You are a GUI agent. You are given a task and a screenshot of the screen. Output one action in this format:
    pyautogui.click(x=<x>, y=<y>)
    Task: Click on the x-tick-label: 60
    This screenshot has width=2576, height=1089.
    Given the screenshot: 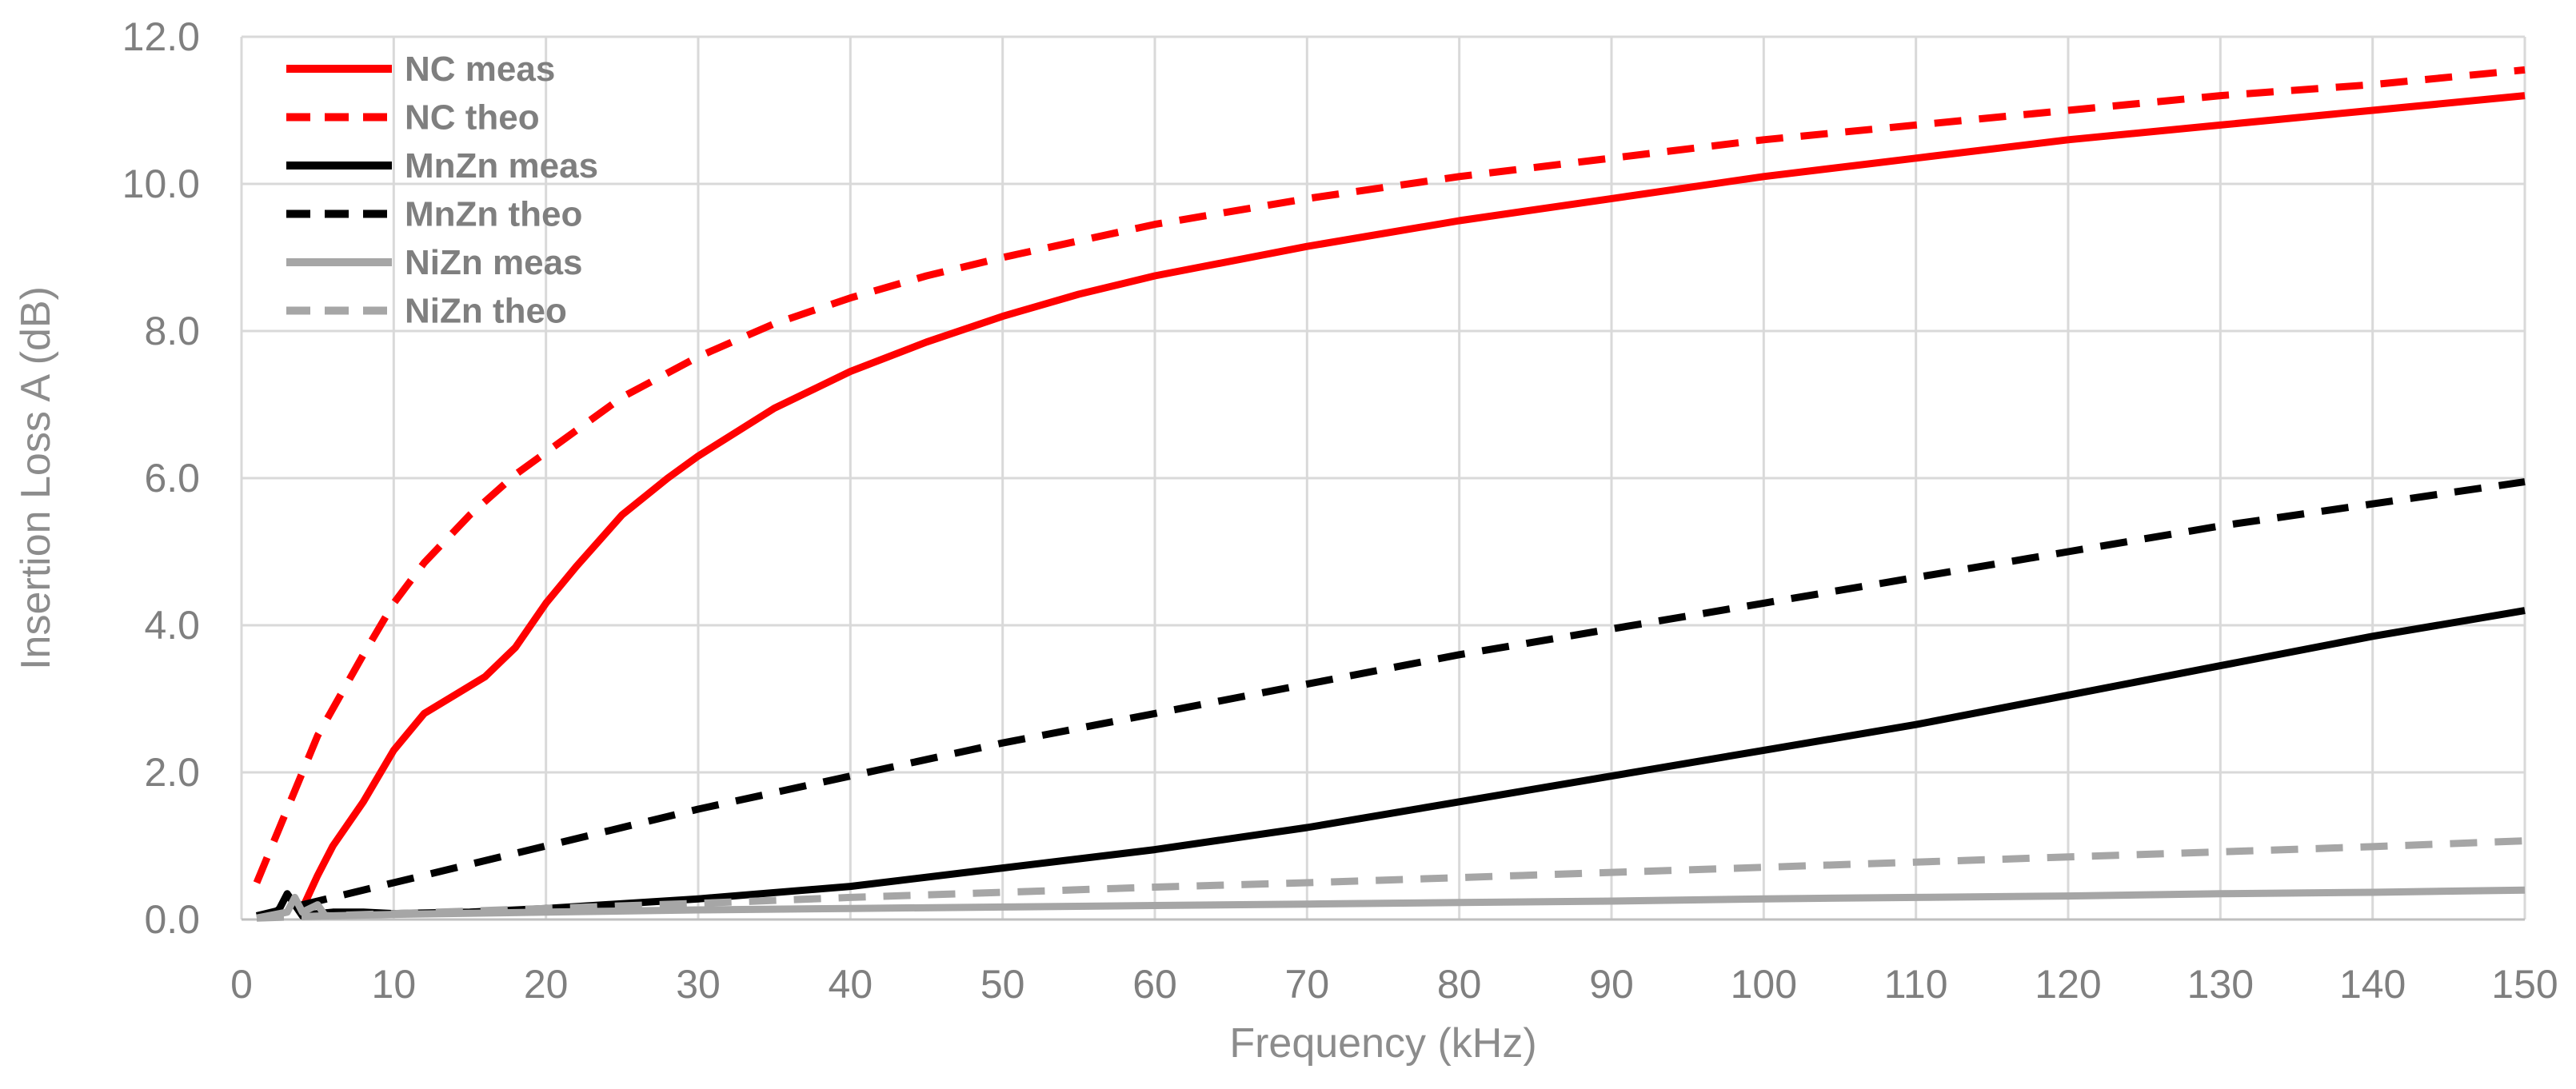 What is the action you would take?
    pyautogui.click(x=1154, y=984)
    